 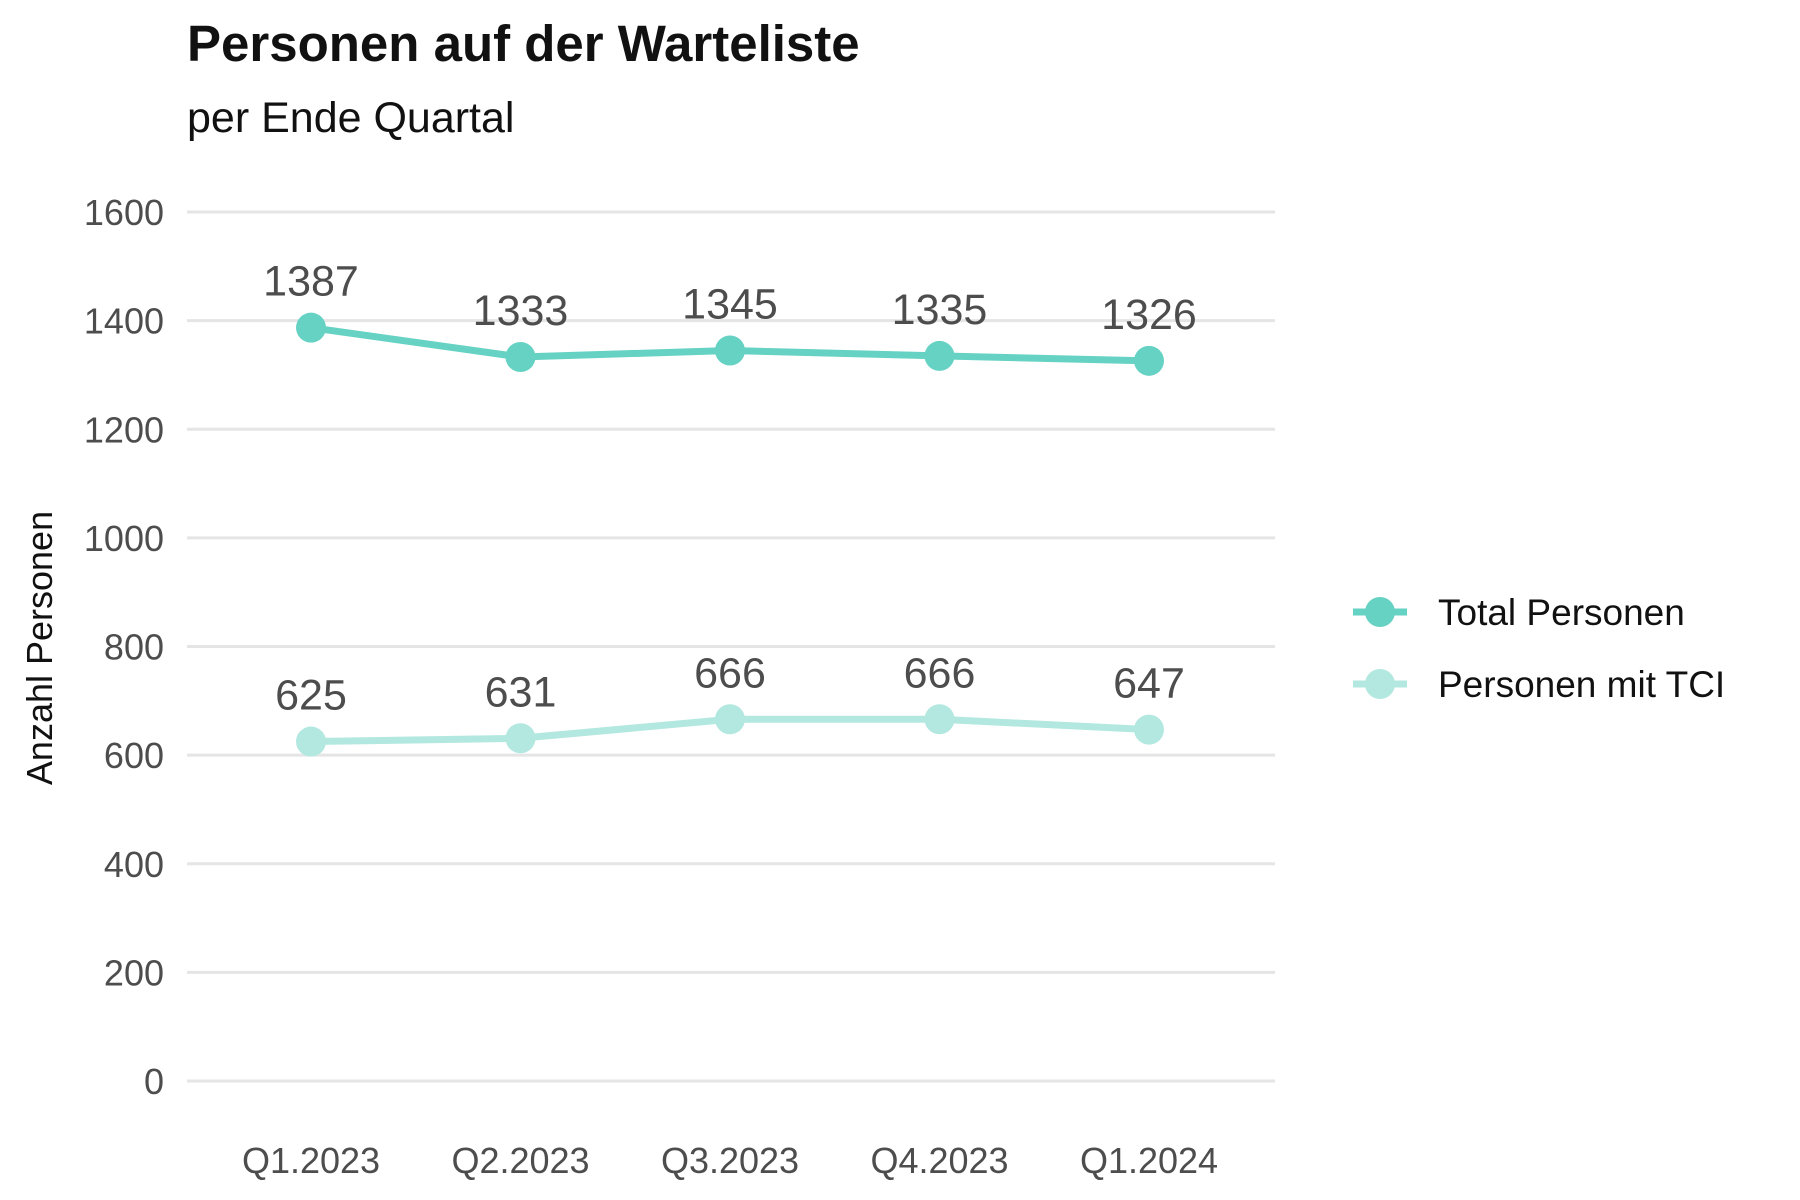 I want to click on x-tick-label: Q2.2023, so click(x=520, y=1160).